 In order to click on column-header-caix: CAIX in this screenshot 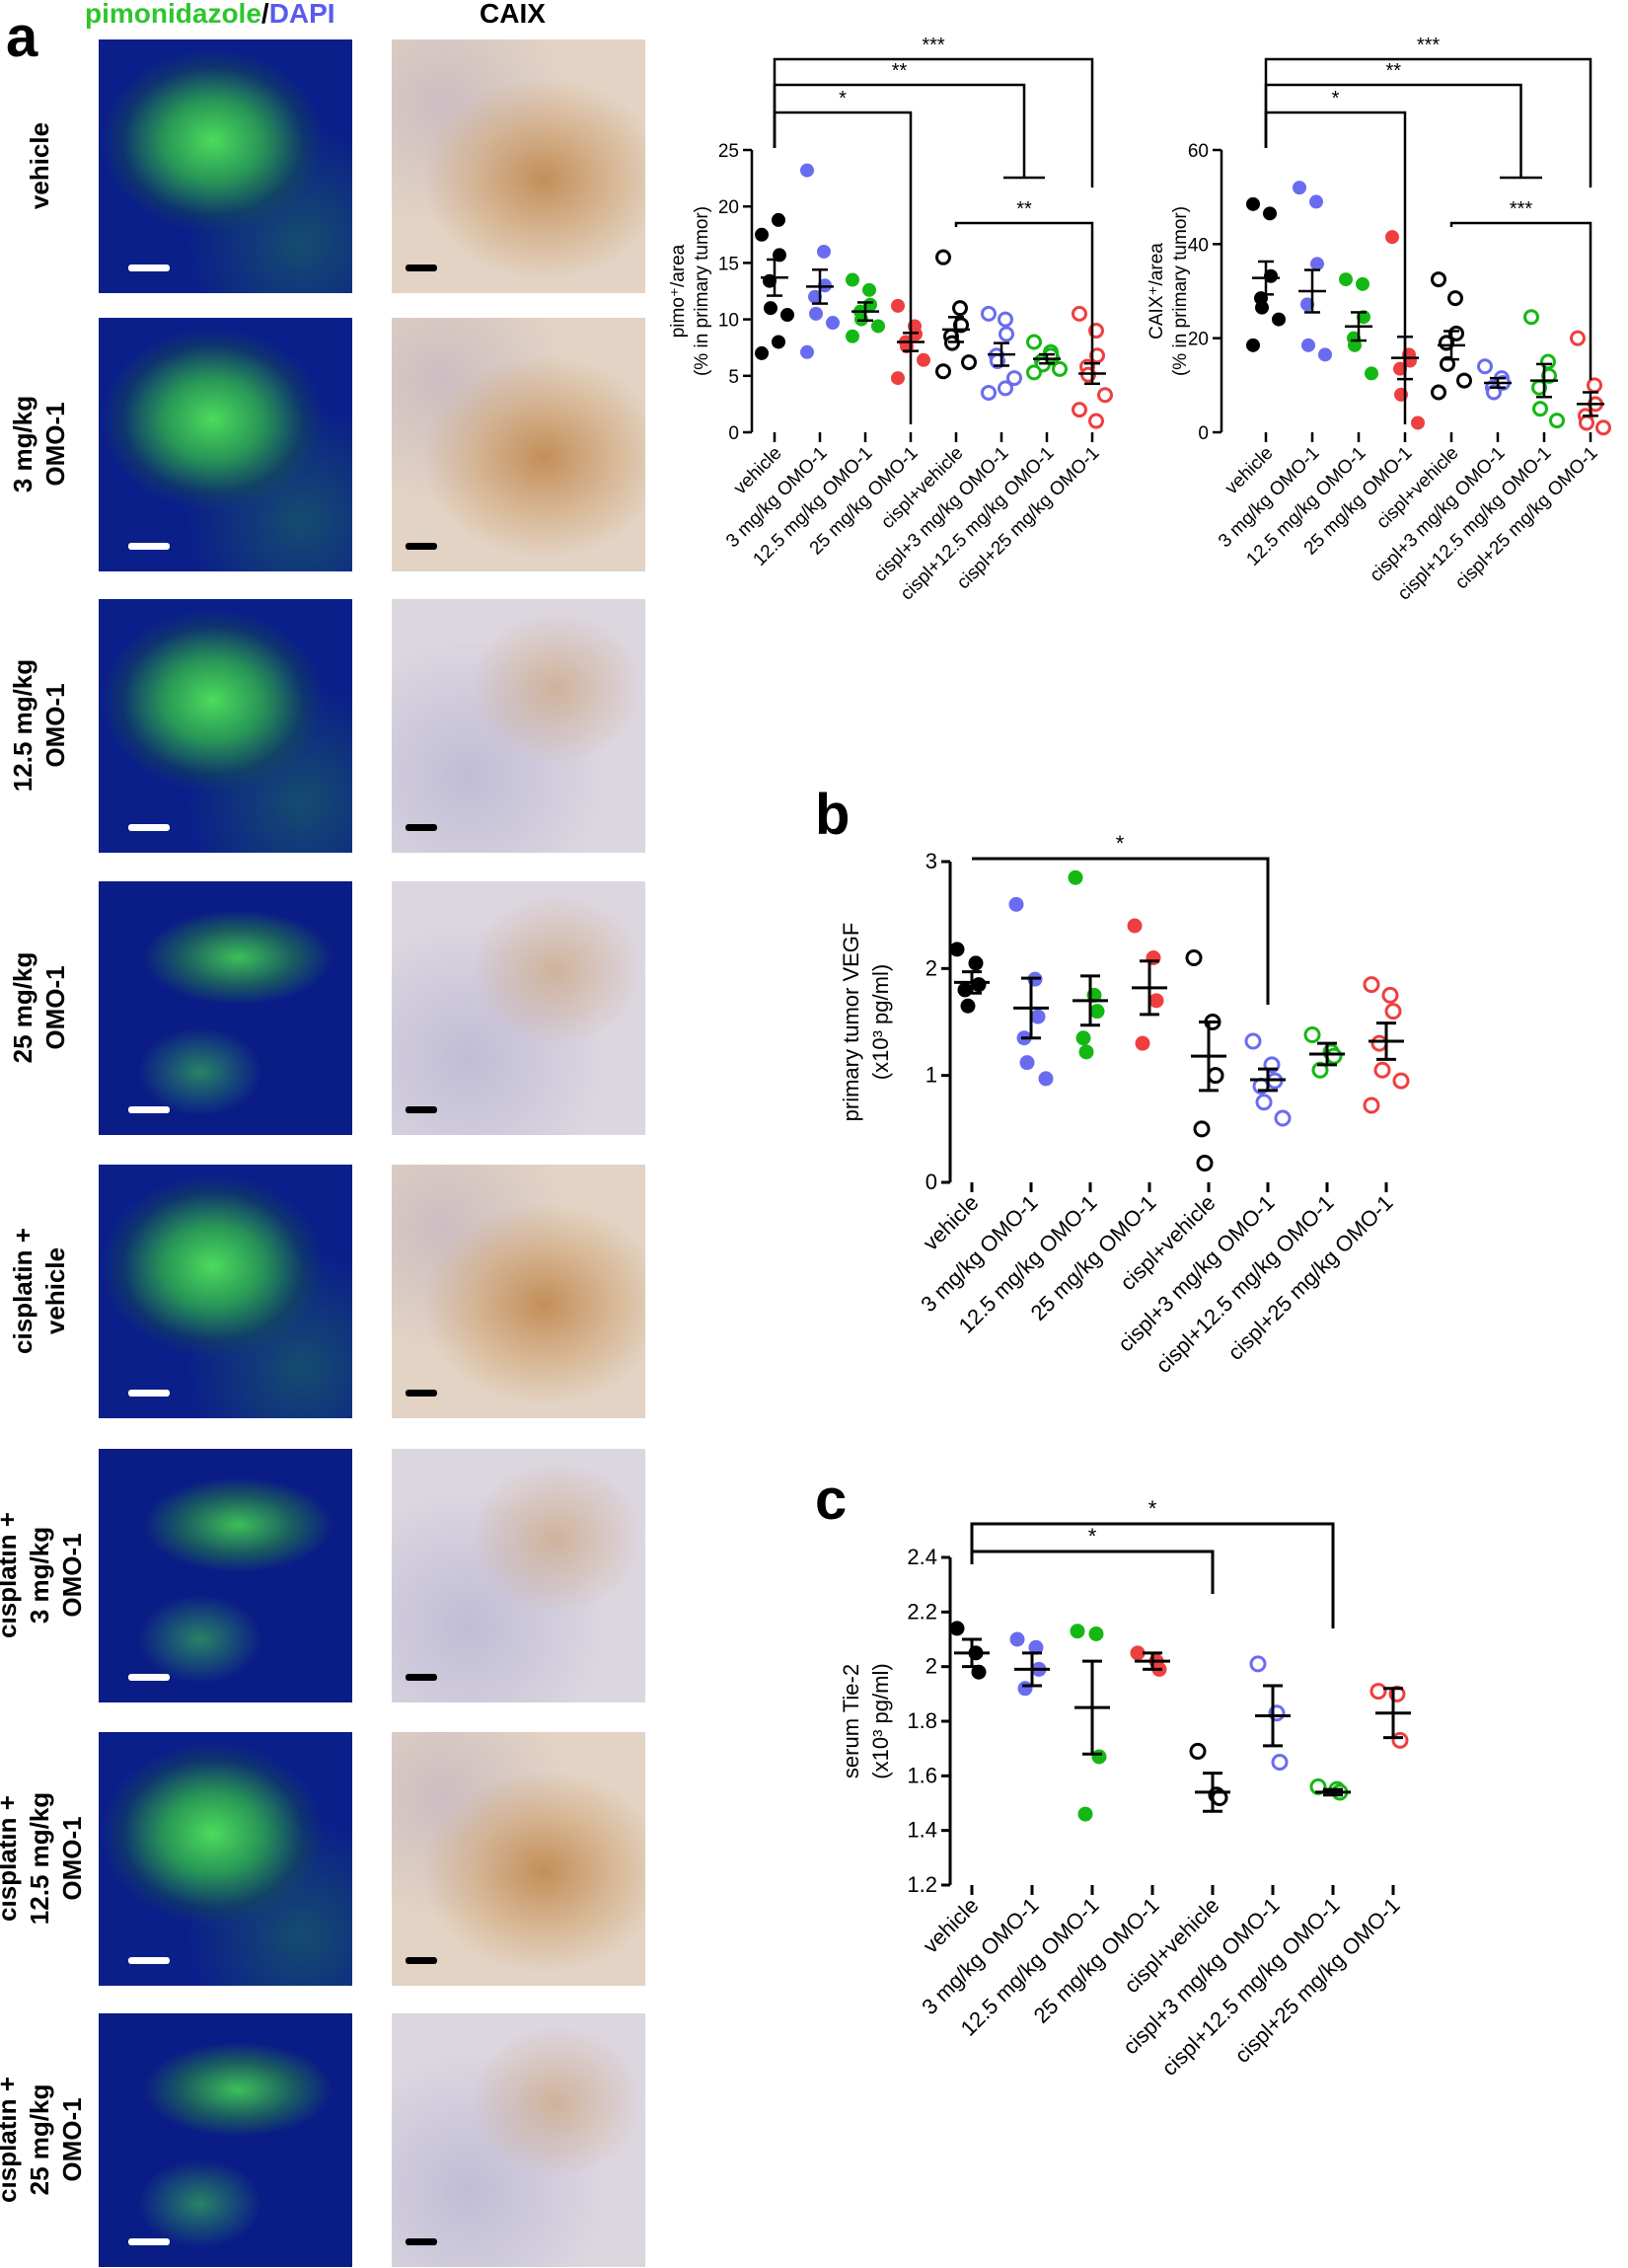, I will do `click(513, 14)`.